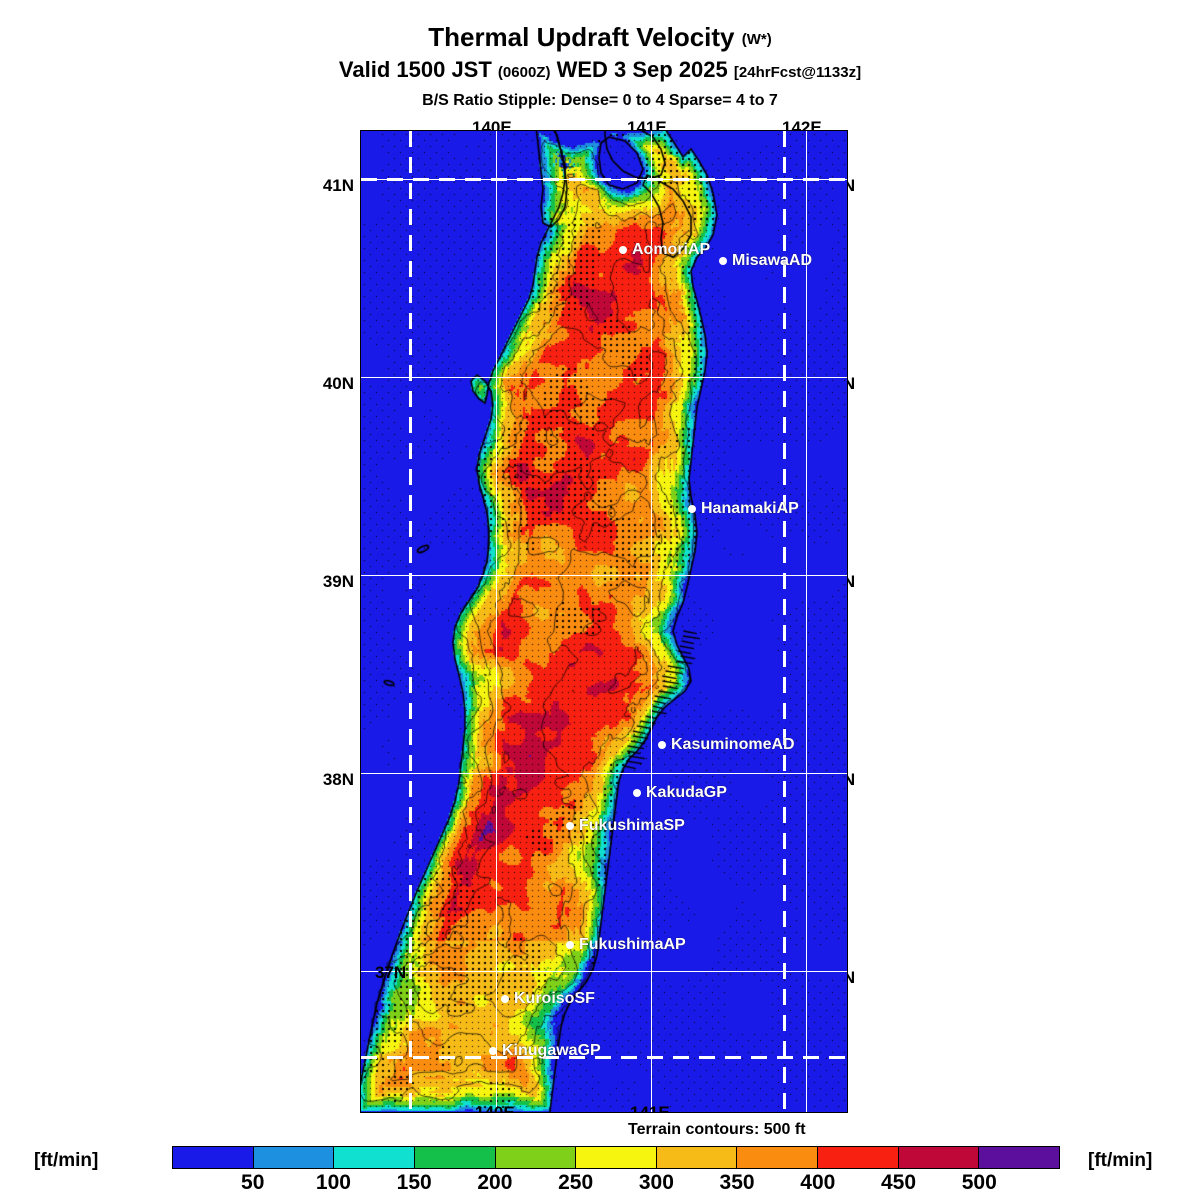  Describe the element at coordinates (524, 72) in the screenshot. I see `valid-time-utc: (0600Z)` at that location.